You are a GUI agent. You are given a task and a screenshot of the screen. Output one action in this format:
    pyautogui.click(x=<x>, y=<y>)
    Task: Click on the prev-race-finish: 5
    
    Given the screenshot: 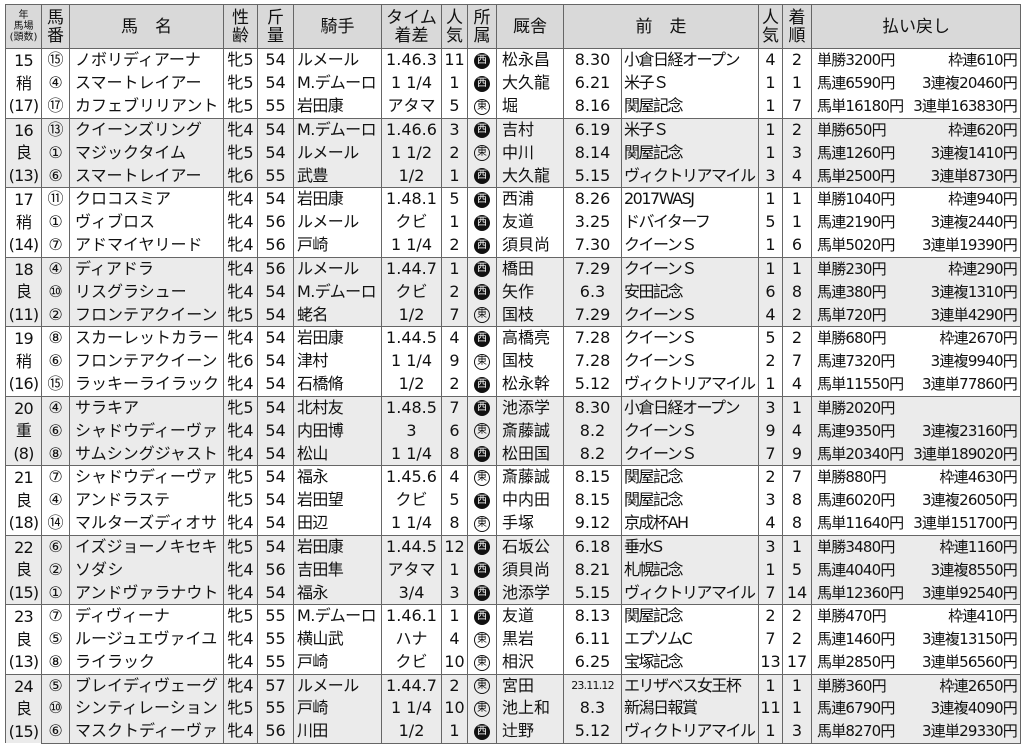 What is the action you would take?
    pyautogui.click(x=797, y=570)
    